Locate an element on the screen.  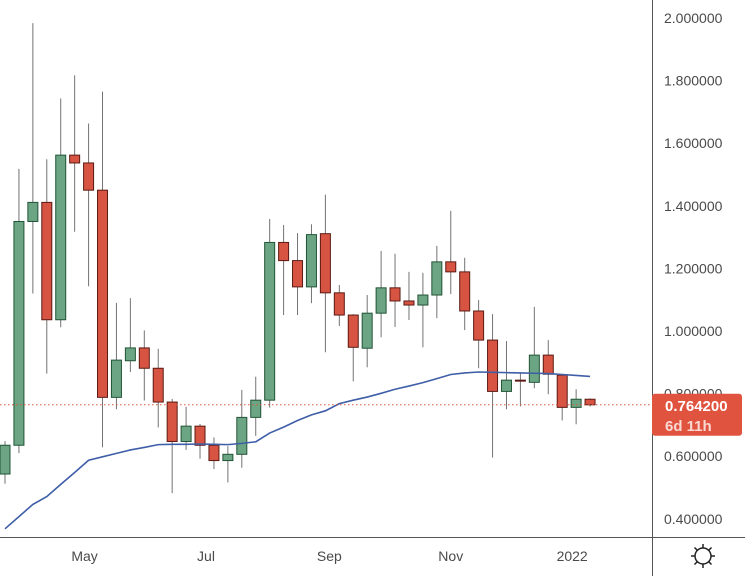
last-price-badge: 0.764200 6d 11h is located at coordinates (697, 414).